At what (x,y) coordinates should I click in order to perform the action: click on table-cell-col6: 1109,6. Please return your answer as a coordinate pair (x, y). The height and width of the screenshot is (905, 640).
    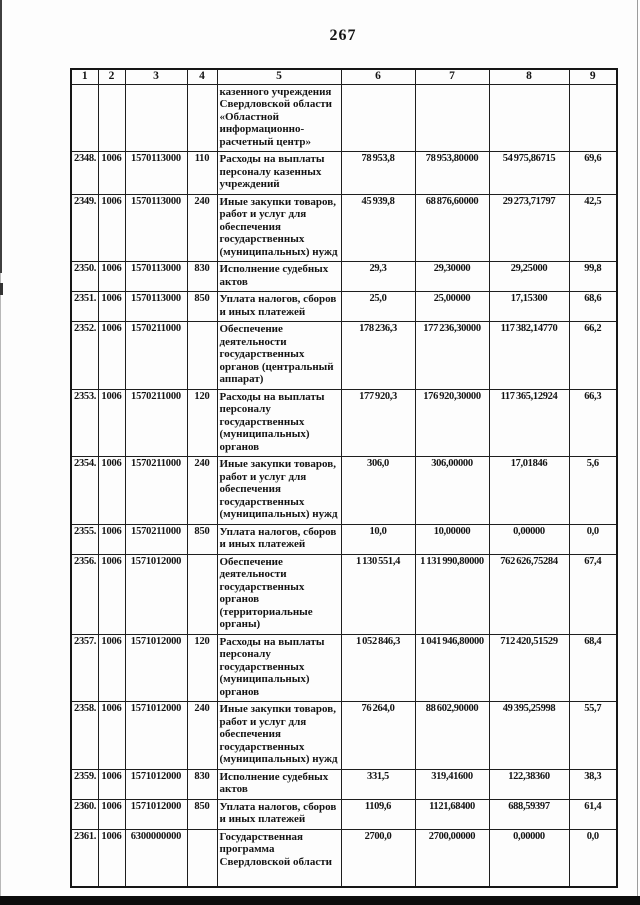
    Looking at the image, I should click on (378, 814).